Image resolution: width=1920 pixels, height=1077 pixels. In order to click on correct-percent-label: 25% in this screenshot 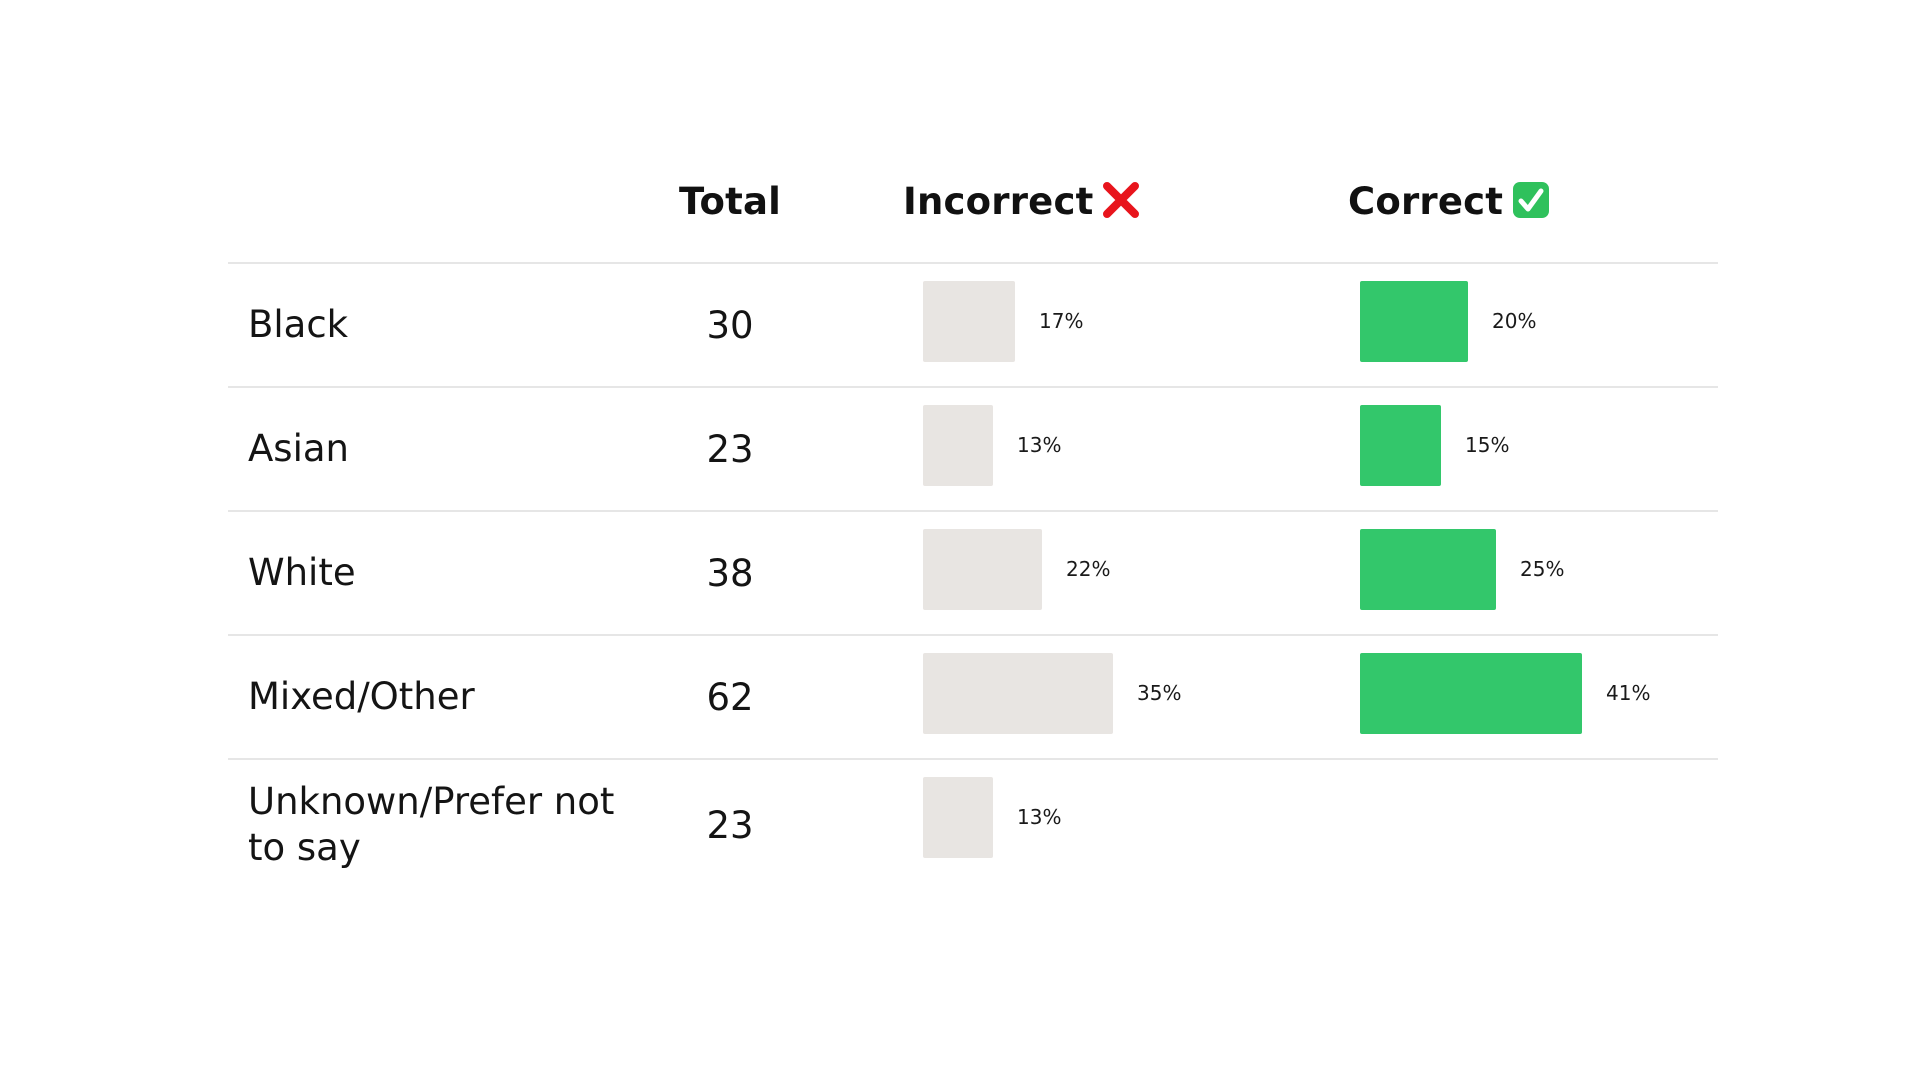, I will do `click(1542, 569)`.